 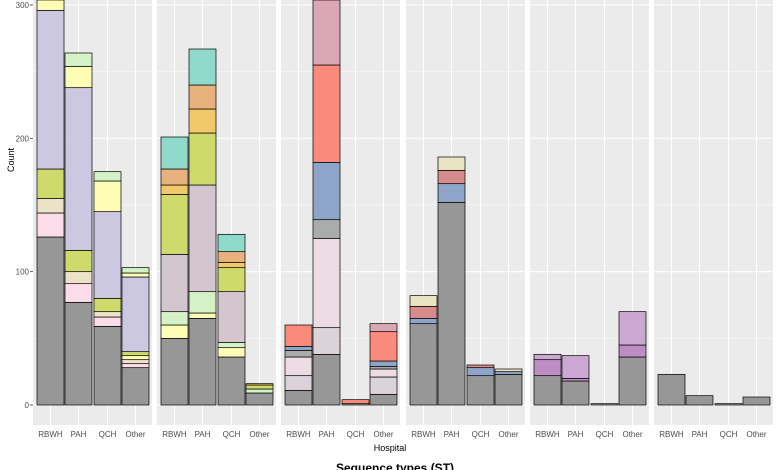 What do you see at coordinates (713, 212) in the screenshot?
I see `panel-background` at bounding box center [713, 212].